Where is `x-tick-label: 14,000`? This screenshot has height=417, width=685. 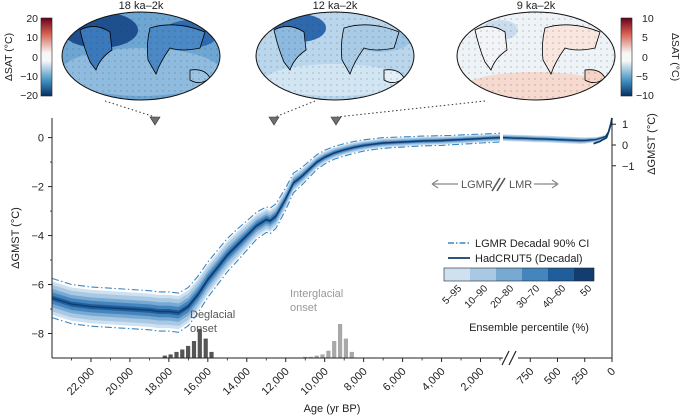 x-tick-label: 14,000 is located at coordinates (237, 382).